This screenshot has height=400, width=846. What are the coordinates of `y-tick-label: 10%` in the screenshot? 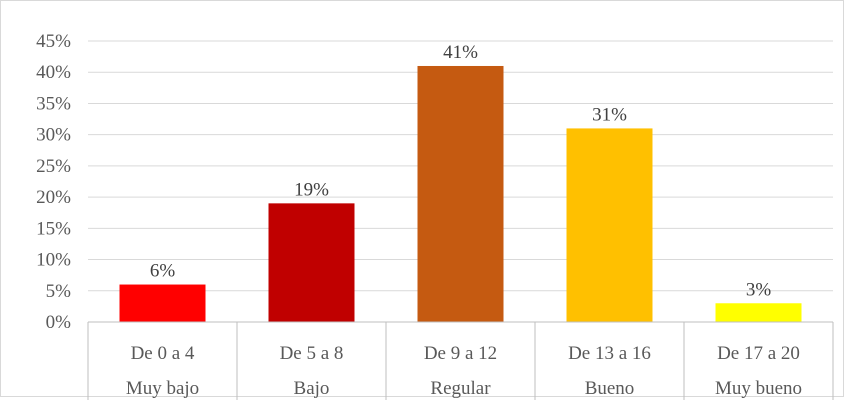 It's located at (53, 260).